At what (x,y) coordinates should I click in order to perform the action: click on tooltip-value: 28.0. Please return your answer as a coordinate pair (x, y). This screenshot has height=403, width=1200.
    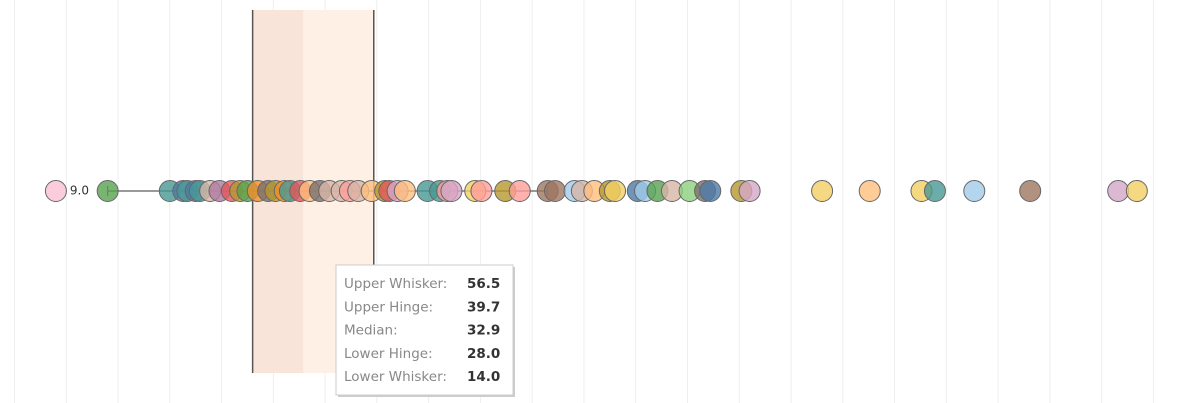
    Looking at the image, I should click on (483, 354).